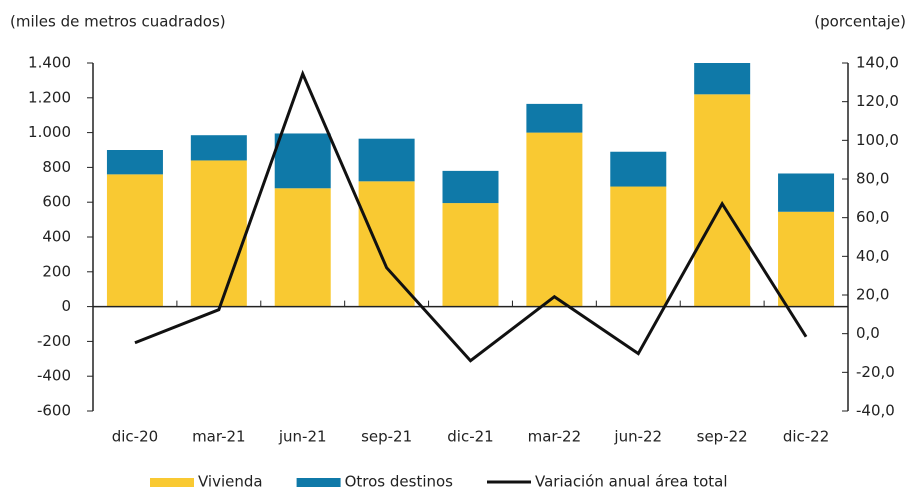 The height and width of the screenshot is (491, 912). Describe the element at coordinates (868, 333) in the screenshot. I see `y2-tick-label: 0,0` at that location.